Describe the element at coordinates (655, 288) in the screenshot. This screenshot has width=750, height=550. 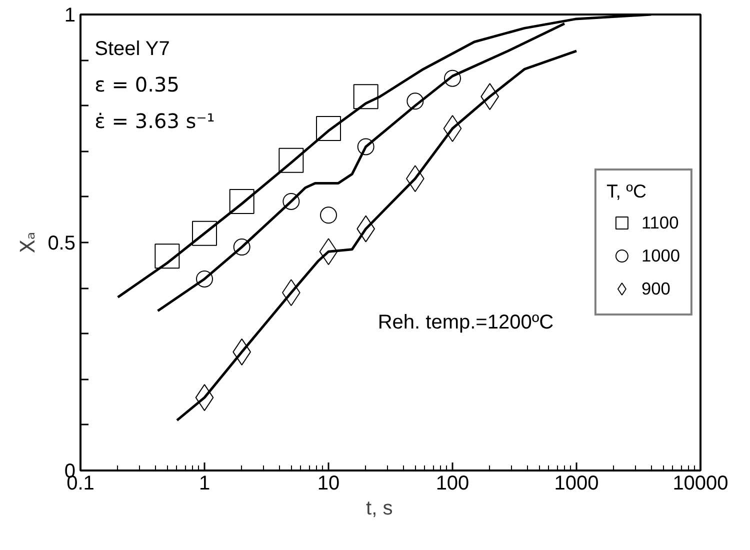
I see `legend-label: 900` at that location.